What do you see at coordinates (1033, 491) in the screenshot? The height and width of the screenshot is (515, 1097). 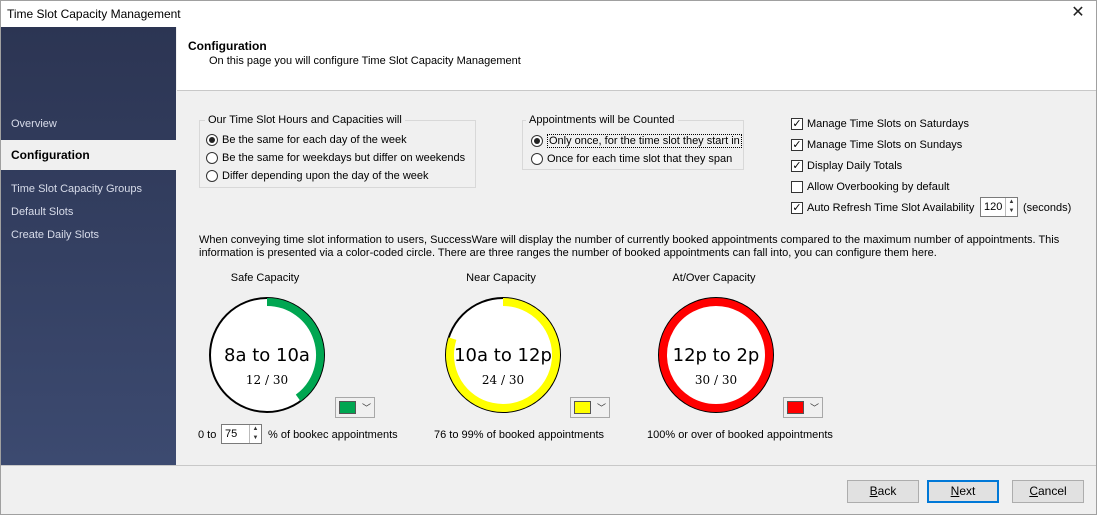 I see `button-mnemonic: C` at bounding box center [1033, 491].